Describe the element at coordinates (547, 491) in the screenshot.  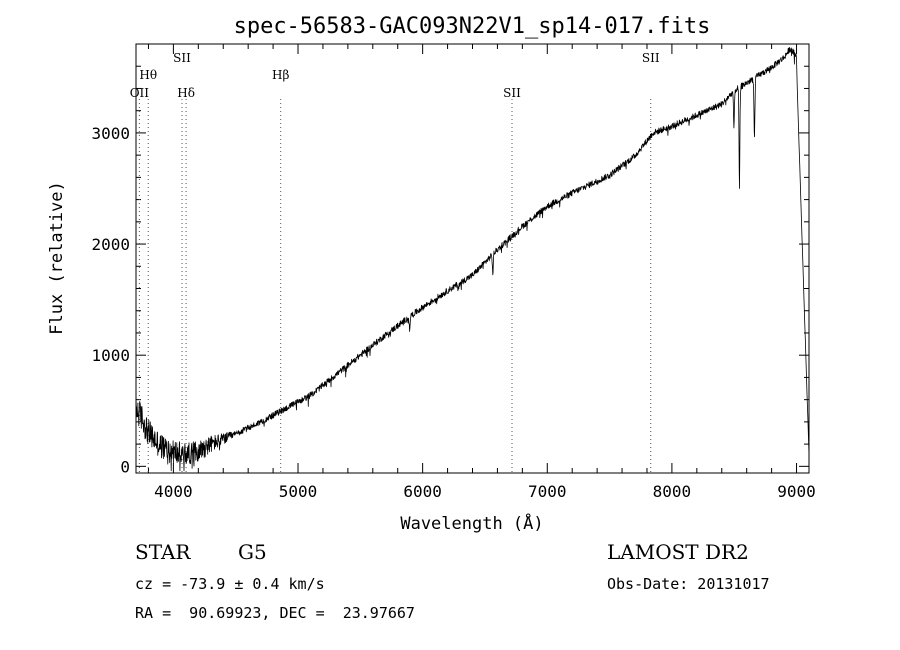
I see `x-tick-label: 7000` at that location.